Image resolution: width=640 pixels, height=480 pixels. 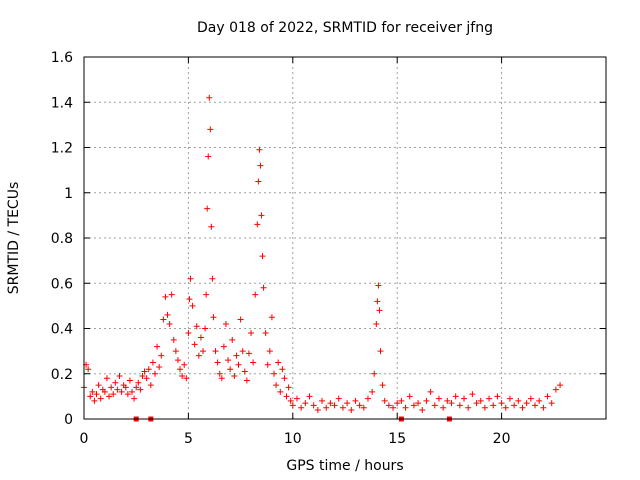 I want to click on y-axis-label: SRMTID / TECUs, so click(x=14, y=238).